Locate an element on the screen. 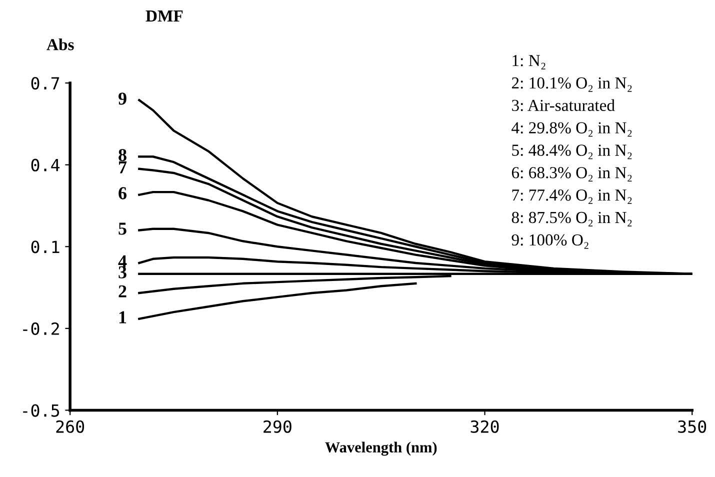 The image size is (715, 477). x-tick-label: 350 is located at coordinates (692, 426).